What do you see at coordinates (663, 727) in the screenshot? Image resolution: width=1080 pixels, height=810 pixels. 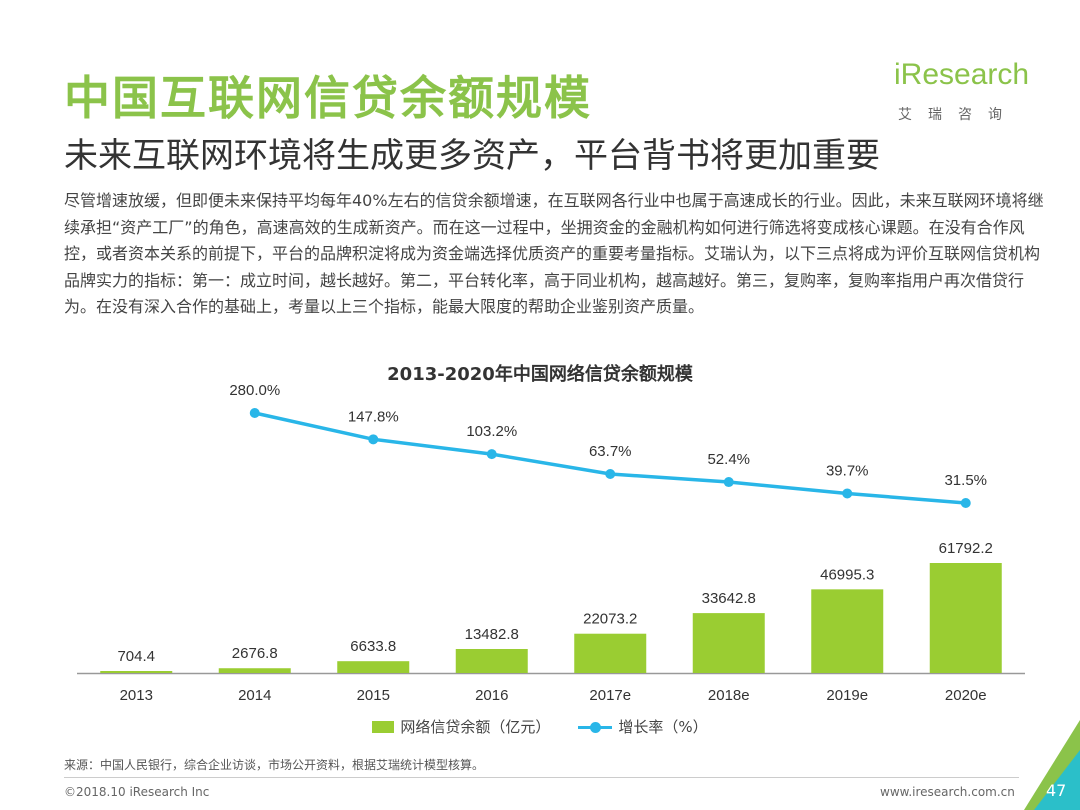 I see `legend-line-label: 增长率（%）` at bounding box center [663, 727].